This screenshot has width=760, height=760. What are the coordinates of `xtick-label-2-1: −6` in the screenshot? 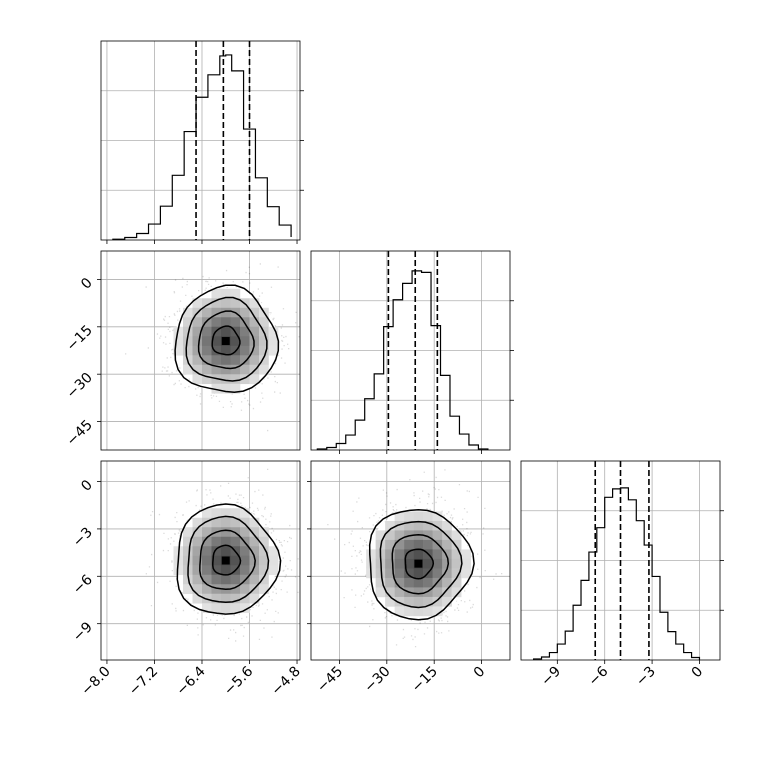 It's located at (599, 676).